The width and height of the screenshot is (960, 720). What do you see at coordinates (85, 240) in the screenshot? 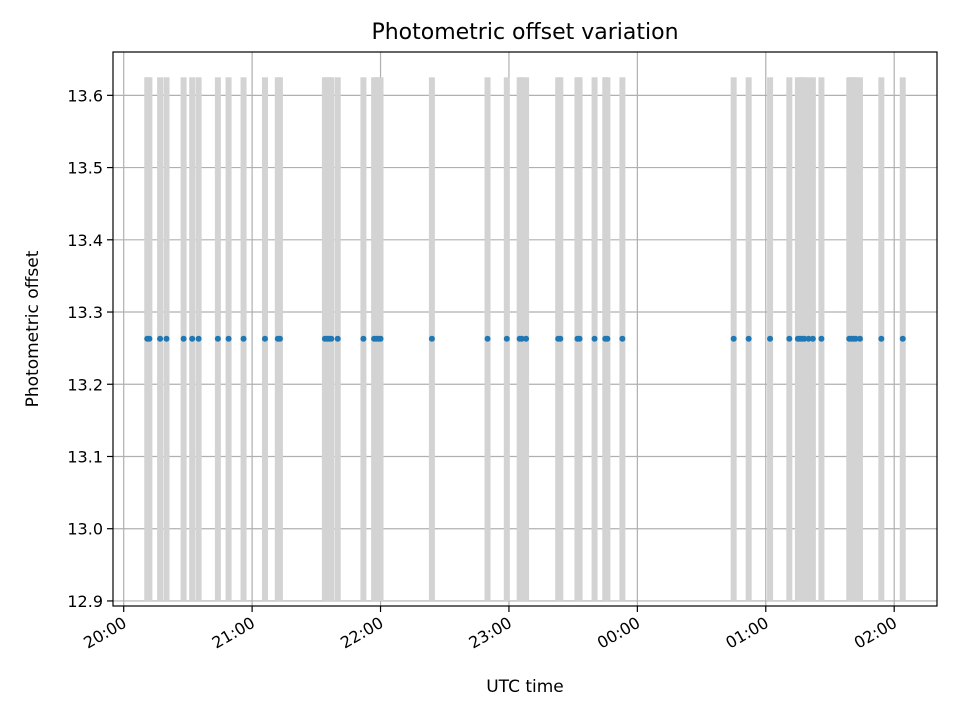
I see `y-tick-label: 13.4` at bounding box center [85, 240].